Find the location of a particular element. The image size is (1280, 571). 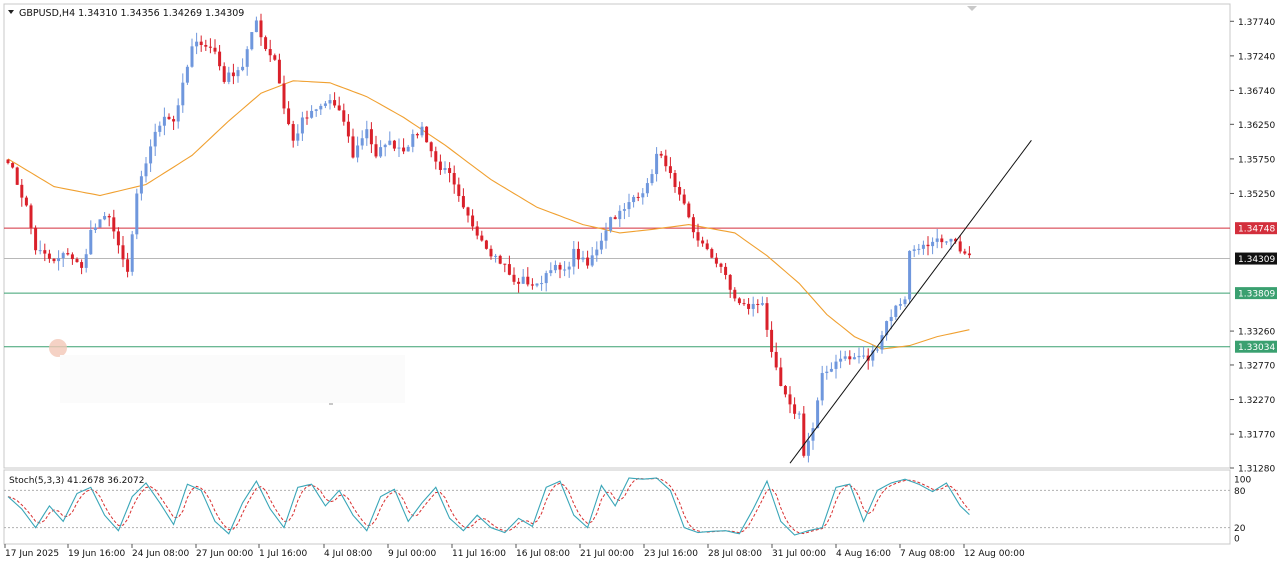

watermark-dot is located at coordinates (331, 404).